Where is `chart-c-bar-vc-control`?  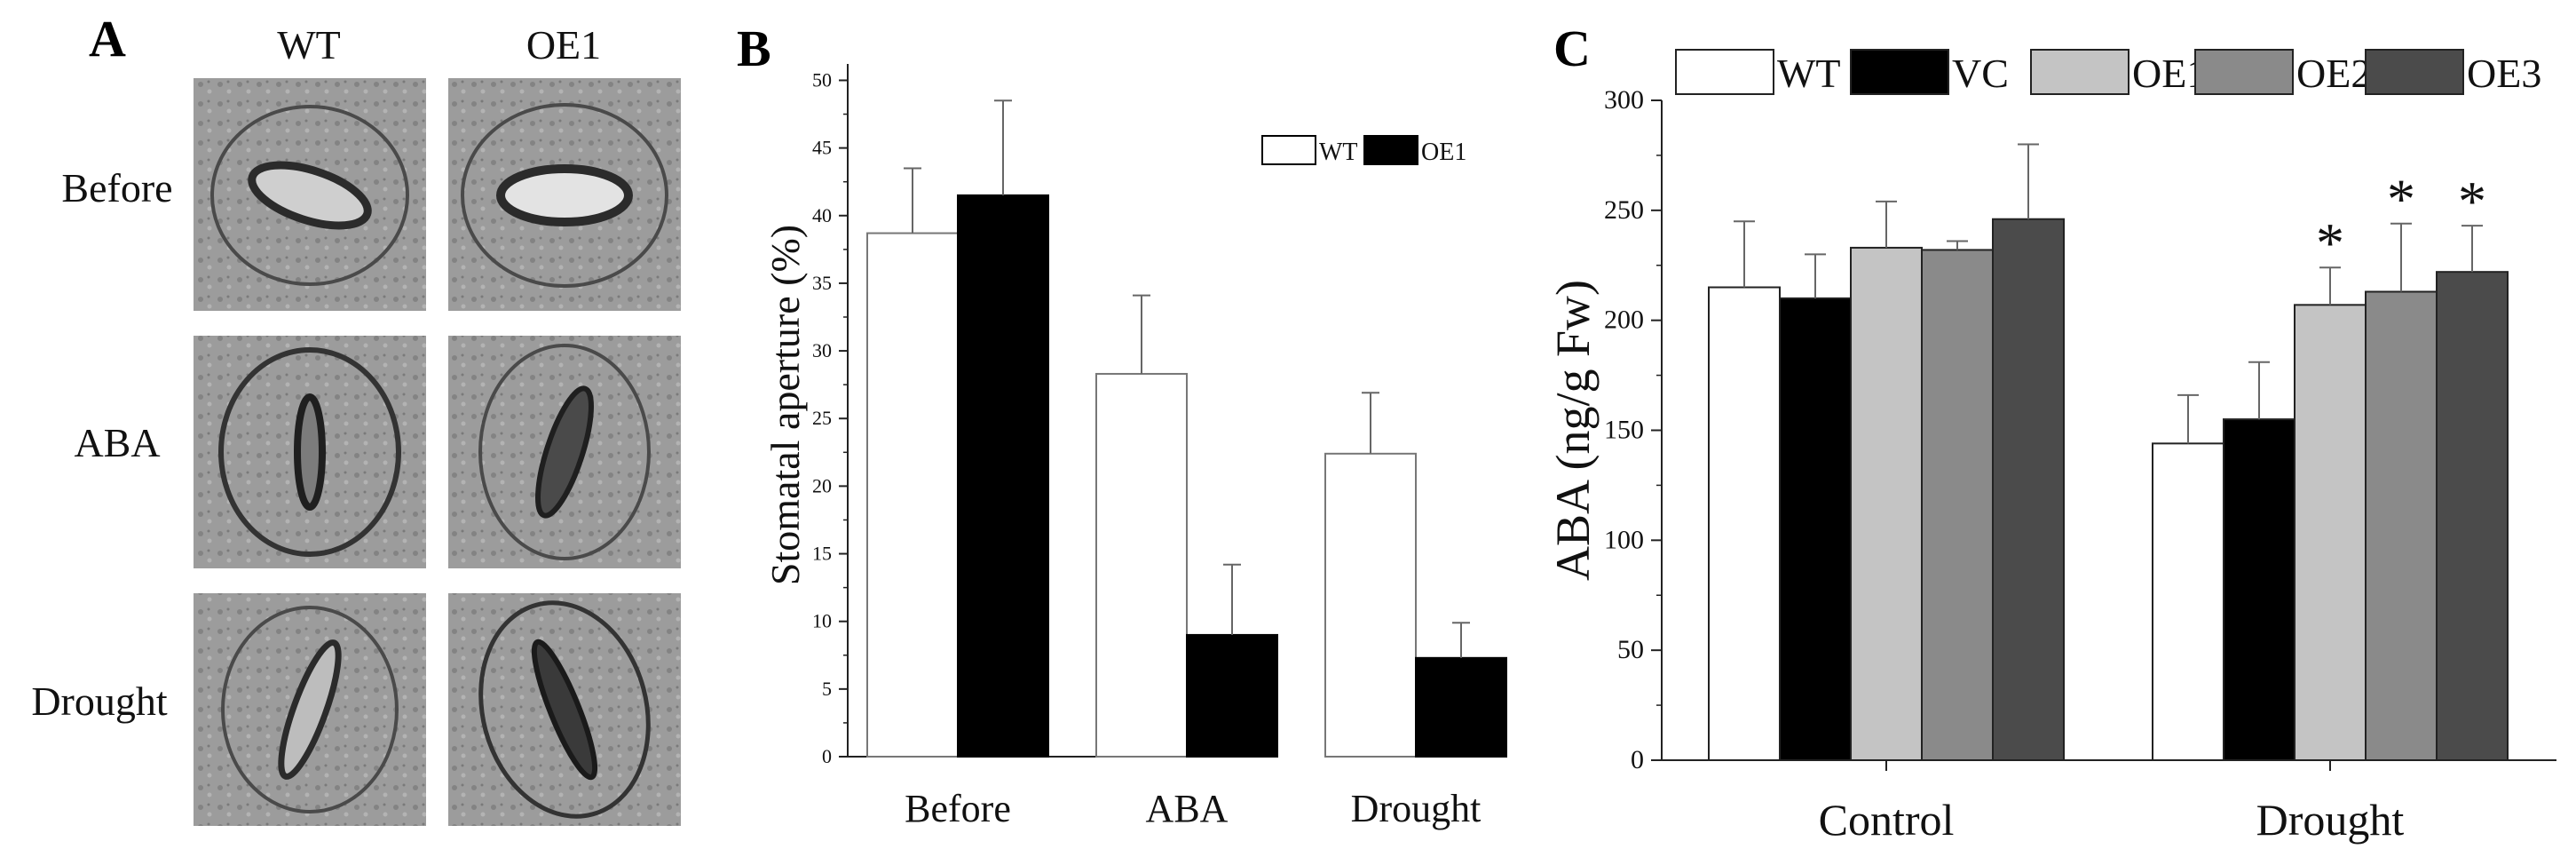 chart-c-bar-vc-control is located at coordinates (1815, 529).